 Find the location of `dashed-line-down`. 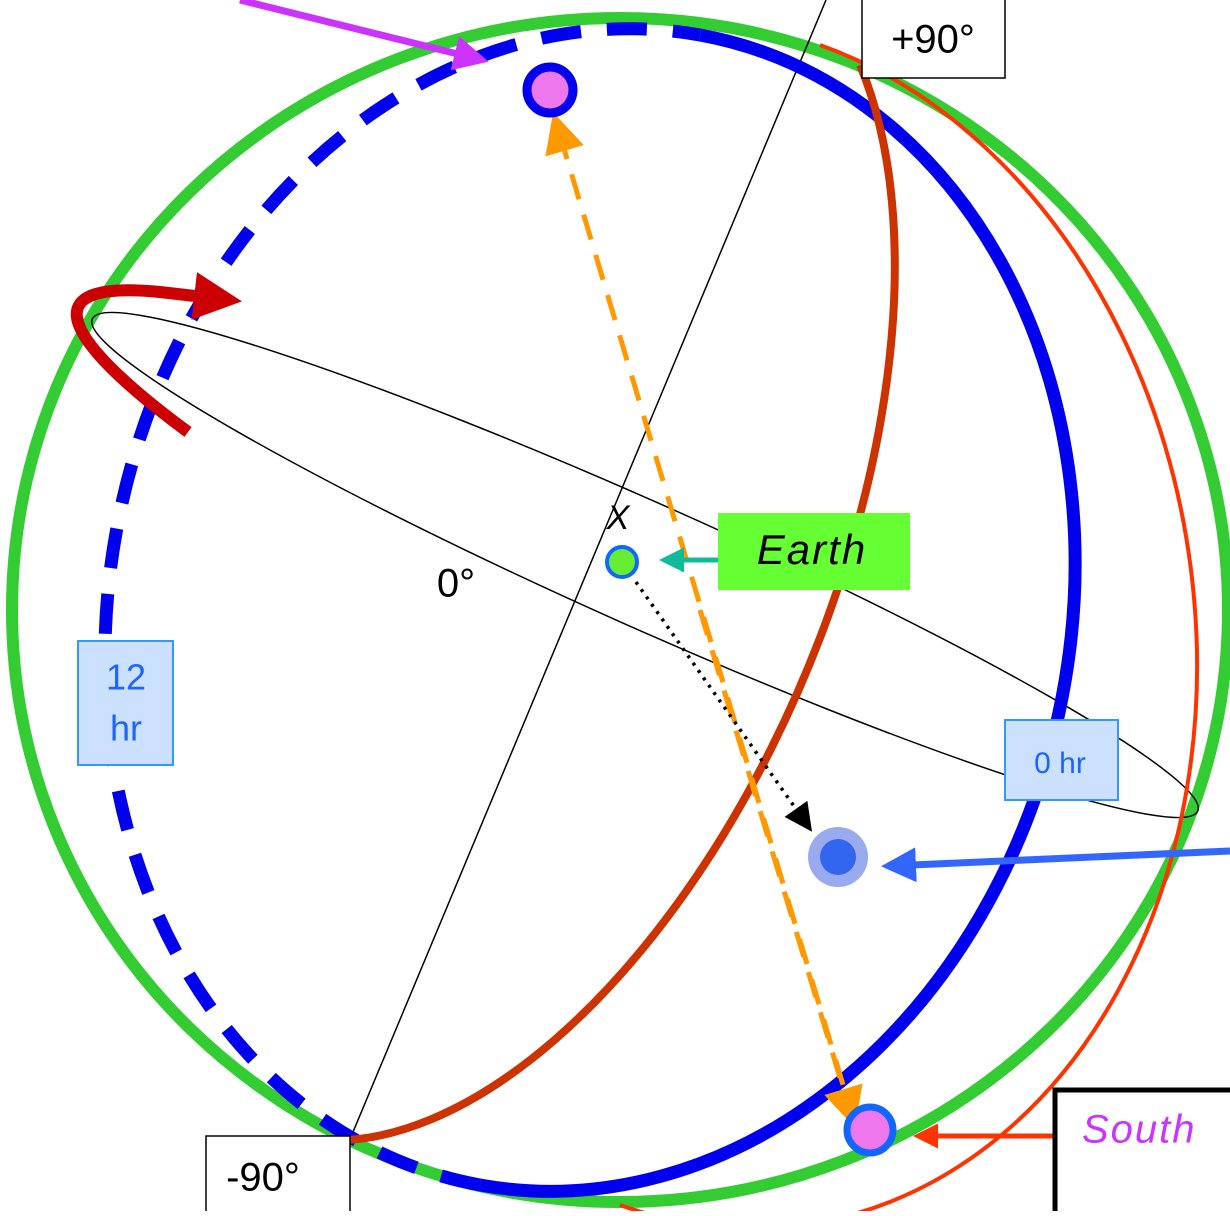

dashed-line-down is located at coordinates (780, 868).